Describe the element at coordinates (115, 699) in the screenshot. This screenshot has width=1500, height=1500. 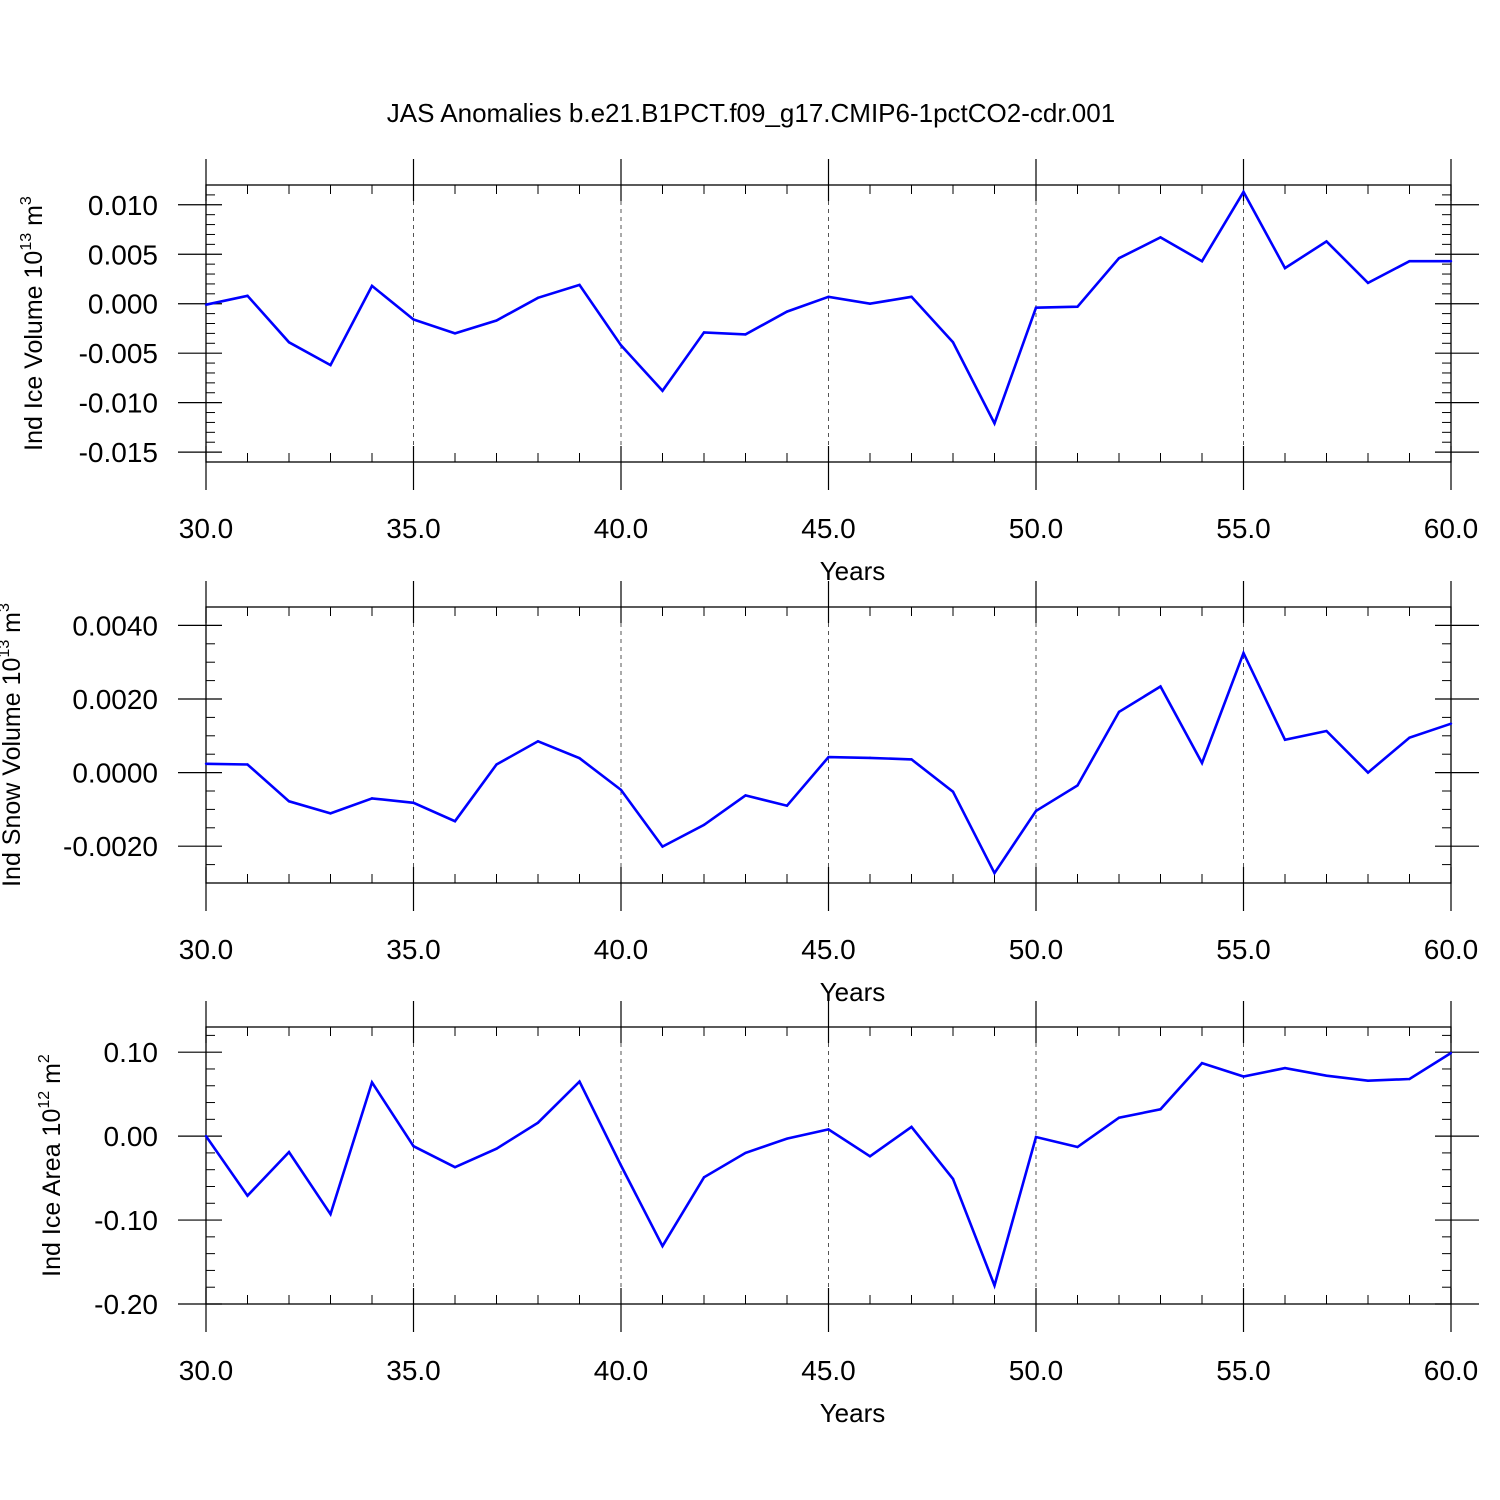
I see `y-tick-label: 0.0020` at that location.